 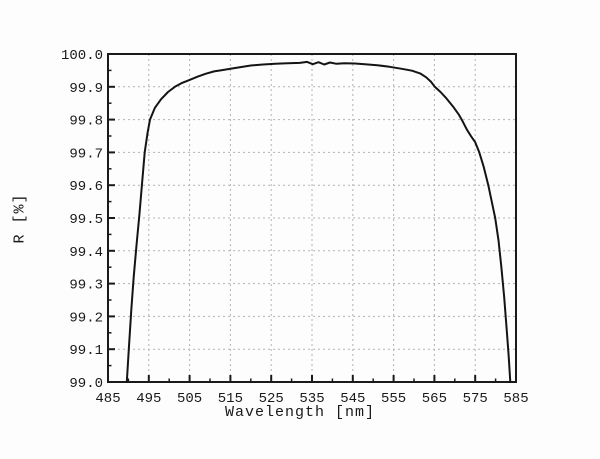 I want to click on x-tick-label: 535, so click(x=311, y=399).